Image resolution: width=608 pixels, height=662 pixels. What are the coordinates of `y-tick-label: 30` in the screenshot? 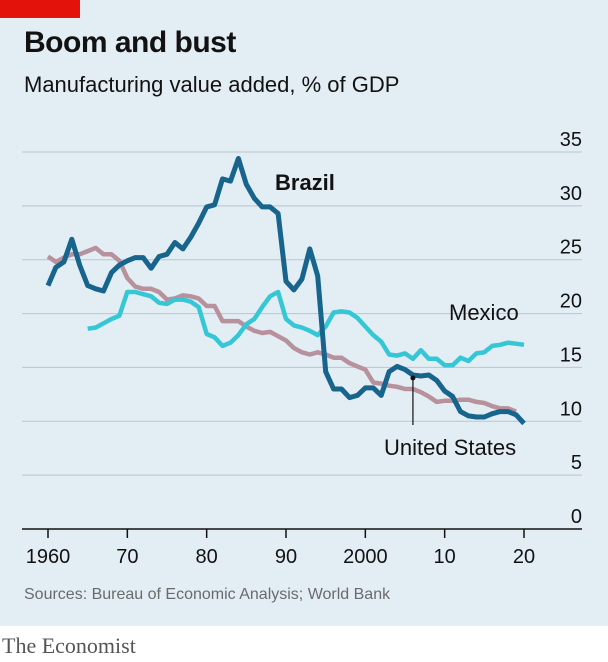 It's located at (571, 194).